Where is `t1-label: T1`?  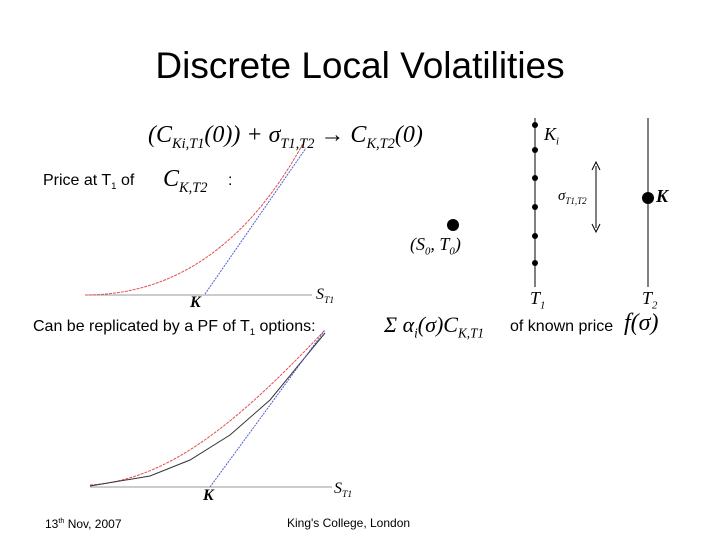
t1-label: T1 is located at coordinates (537, 300).